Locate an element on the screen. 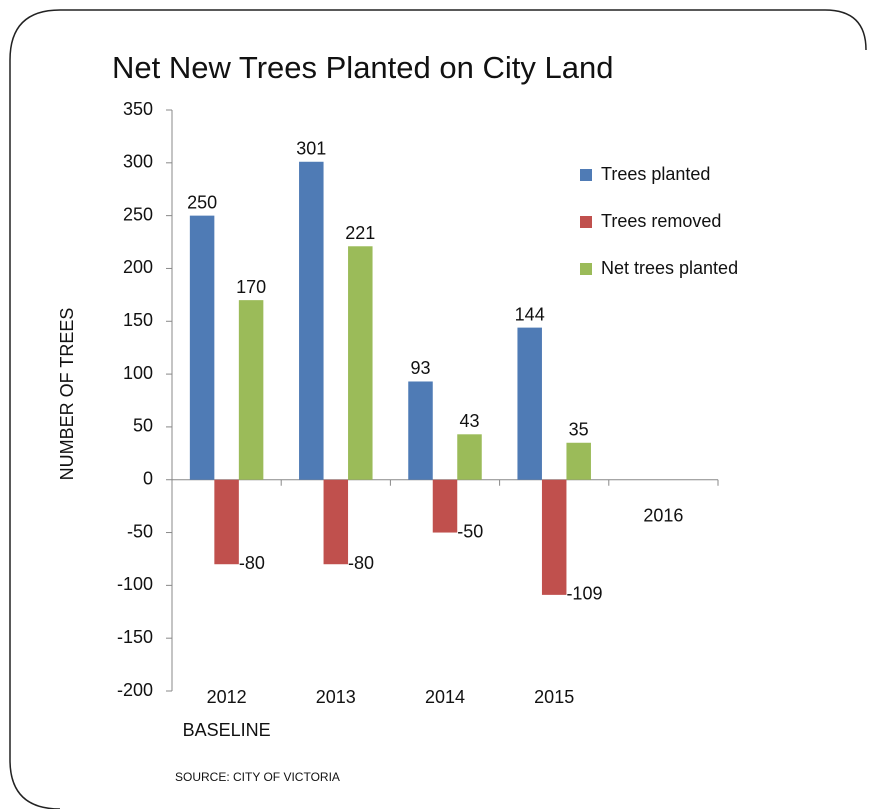  x-tick-label: 2014 is located at coordinates (445, 697).